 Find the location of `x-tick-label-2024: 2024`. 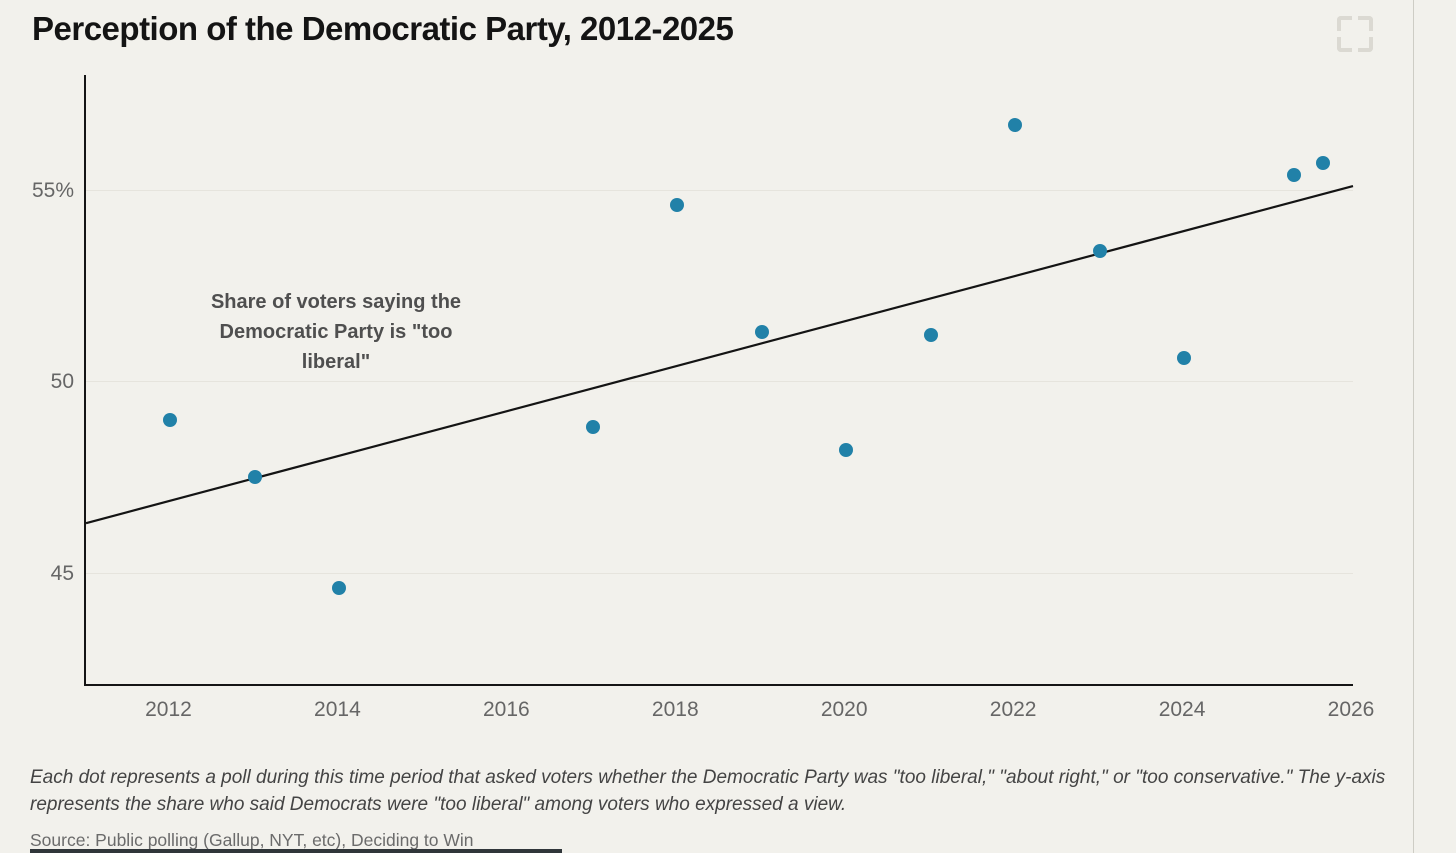

x-tick-label-2024: 2024 is located at coordinates (1182, 709).